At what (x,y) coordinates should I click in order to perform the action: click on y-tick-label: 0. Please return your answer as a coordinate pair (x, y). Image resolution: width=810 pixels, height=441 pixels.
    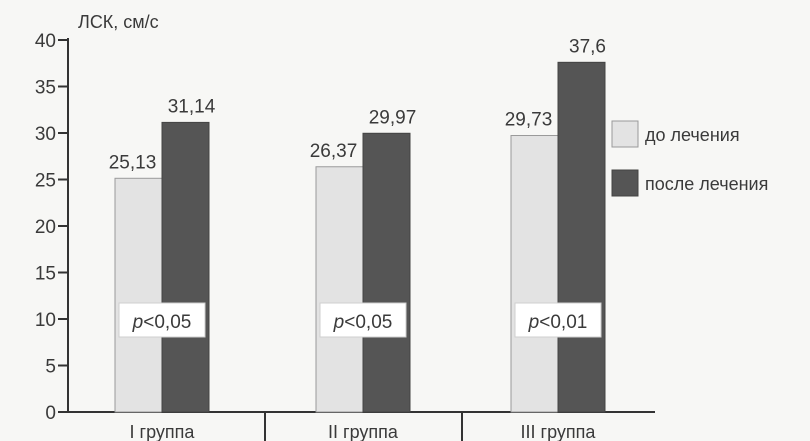
    Looking at the image, I should click on (50, 413).